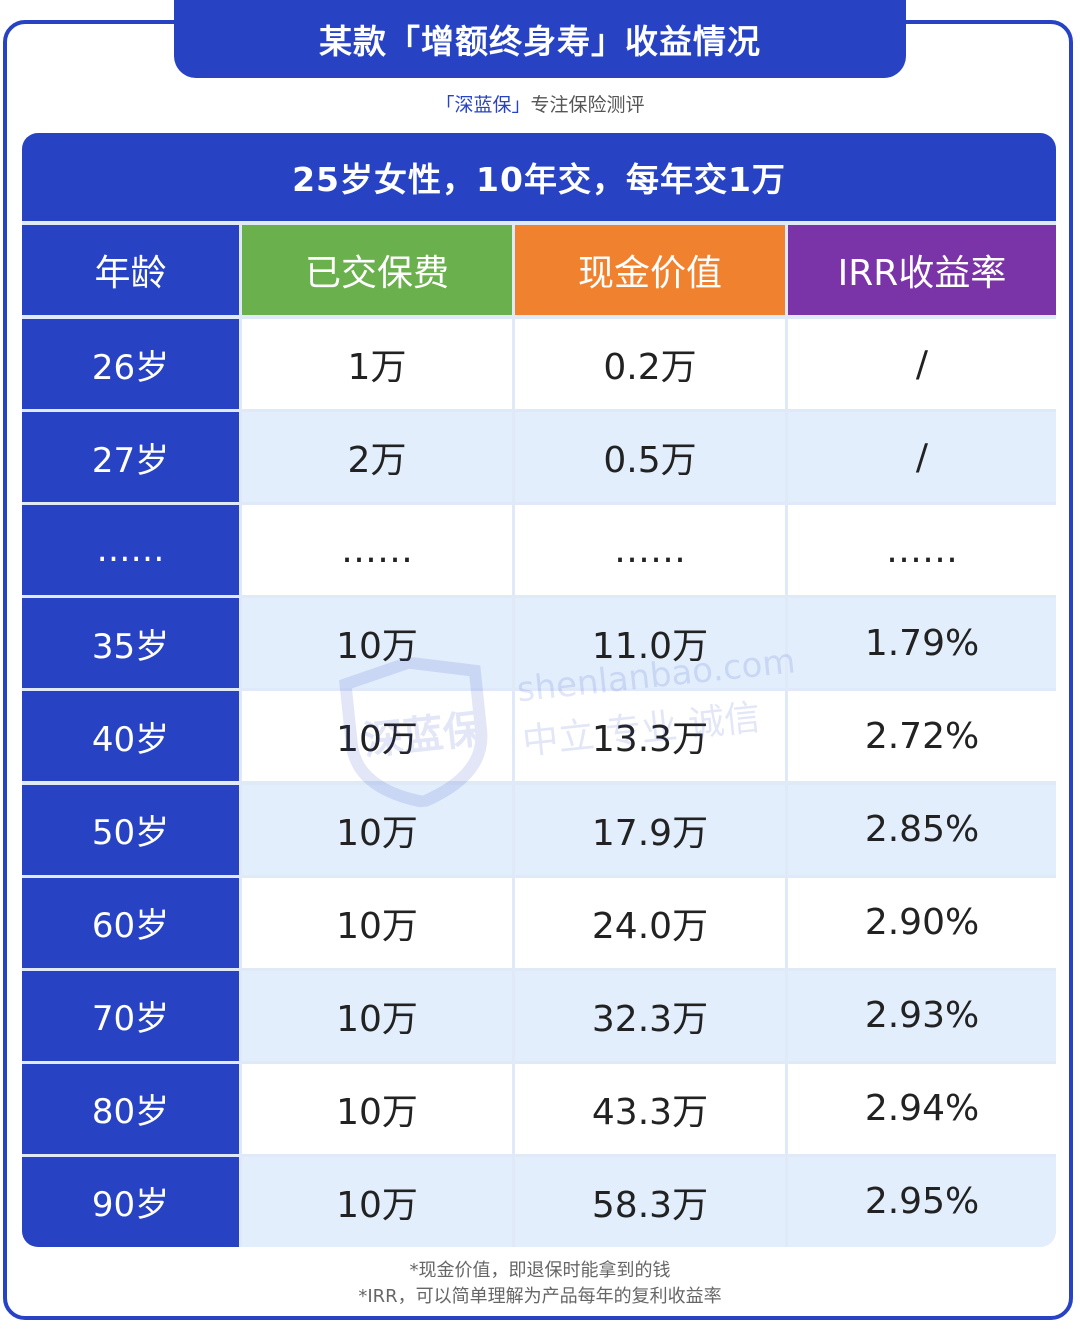  What do you see at coordinates (377, 270) in the screenshot?
I see `header-premium-paid: 已交保费` at bounding box center [377, 270].